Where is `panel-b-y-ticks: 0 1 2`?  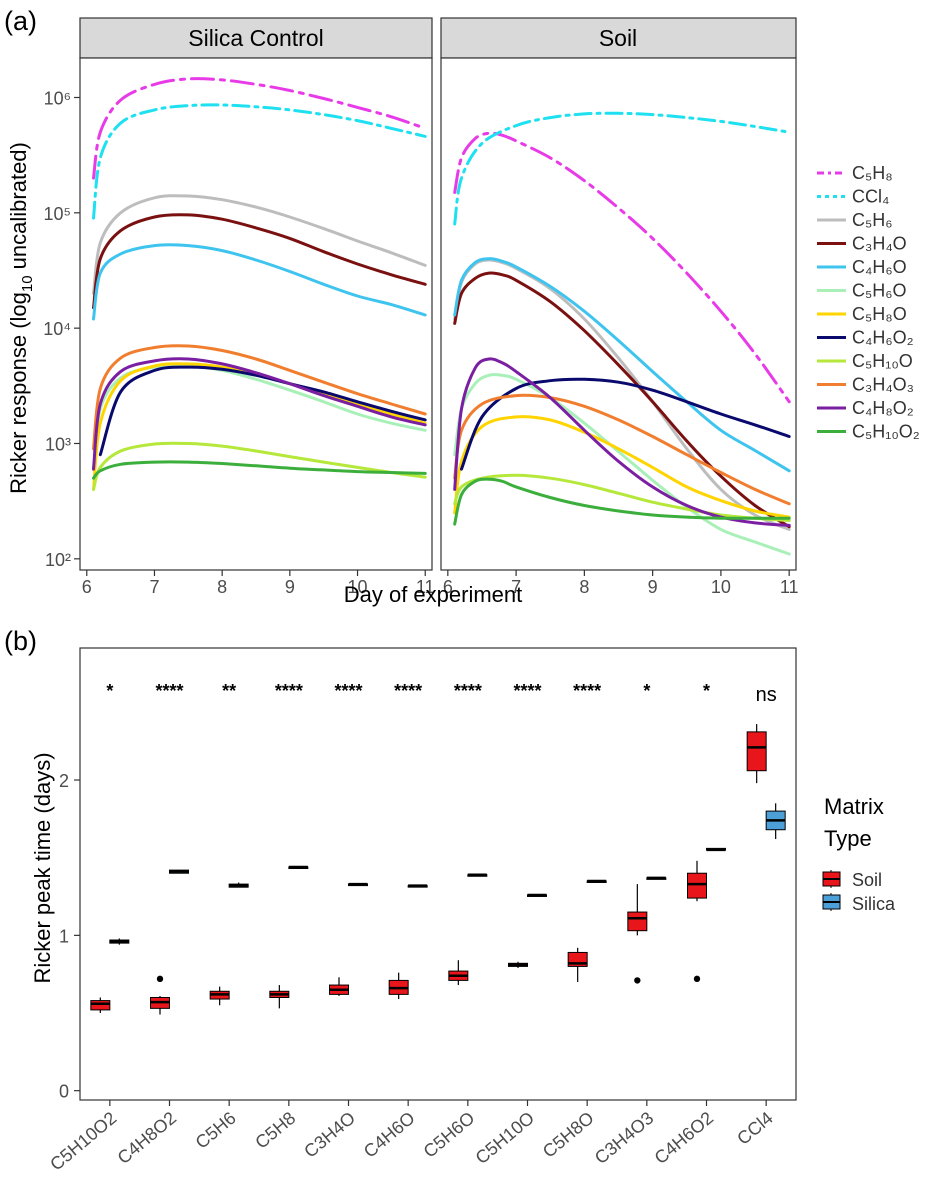 panel-b-y-ticks: 0 1 2 is located at coordinates (69, 936).